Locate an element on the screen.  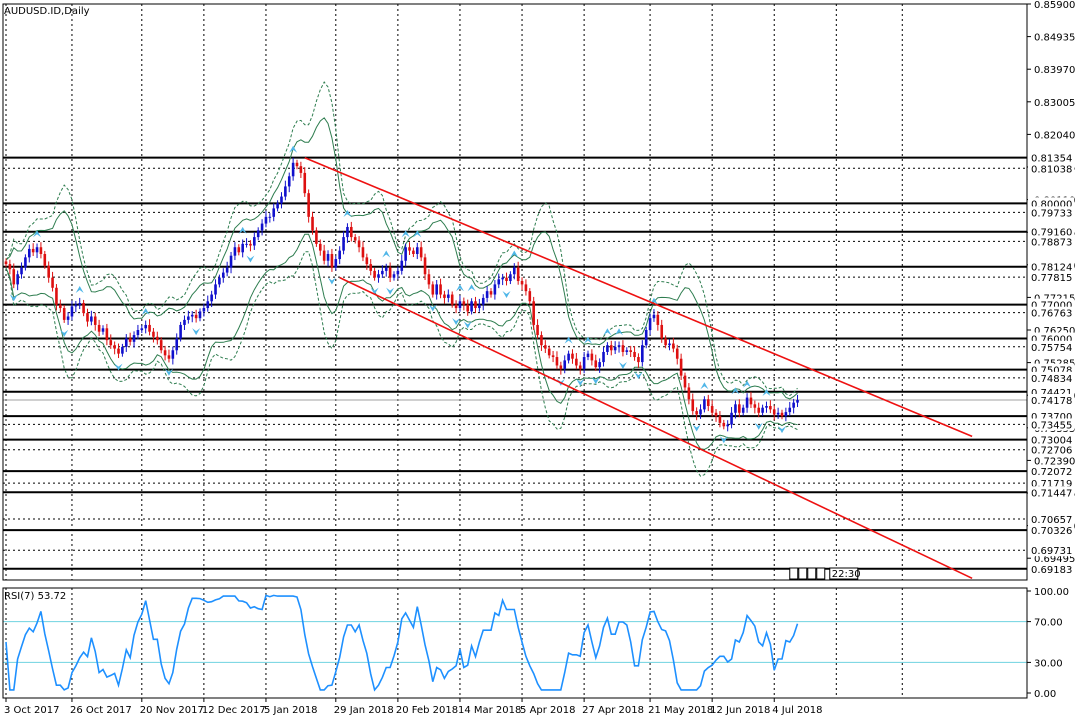
x-tick-label: 12 Dec 2017 is located at coordinates (234, 710).